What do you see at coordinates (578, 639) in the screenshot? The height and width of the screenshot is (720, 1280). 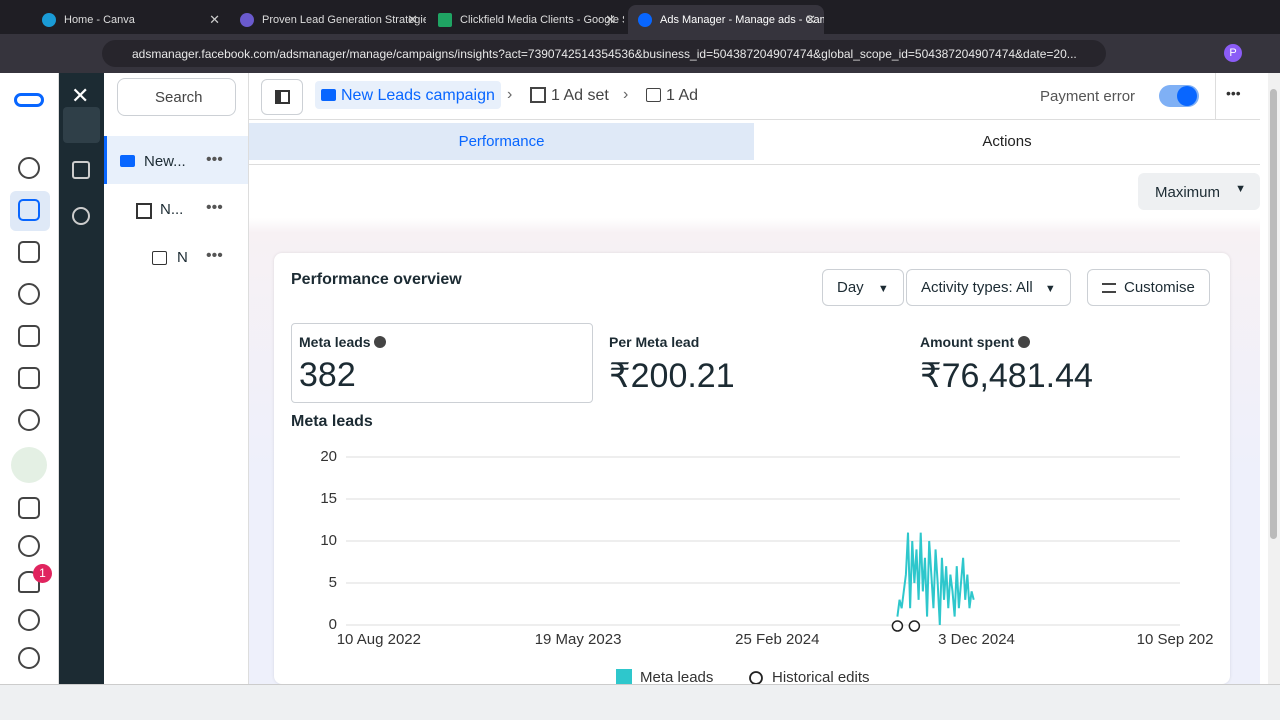 I see `x-tick-label: 19 May 2023` at bounding box center [578, 639].